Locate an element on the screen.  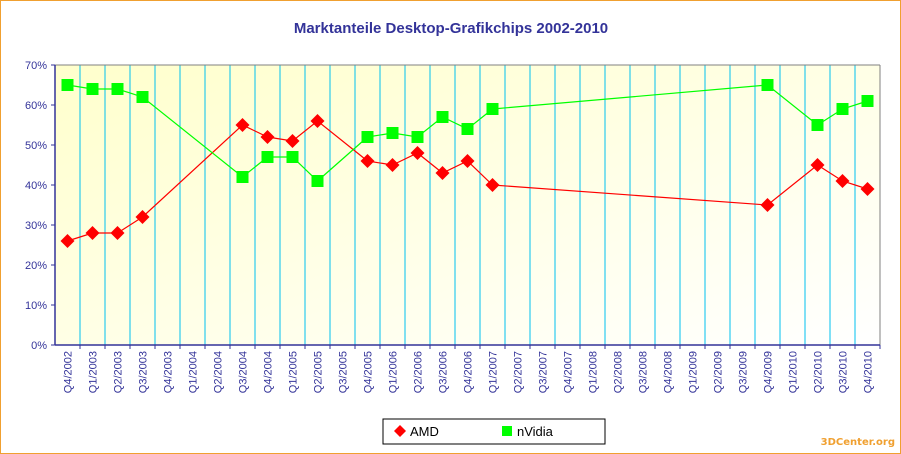
legend-label-amd: AMD is located at coordinates (424, 431).